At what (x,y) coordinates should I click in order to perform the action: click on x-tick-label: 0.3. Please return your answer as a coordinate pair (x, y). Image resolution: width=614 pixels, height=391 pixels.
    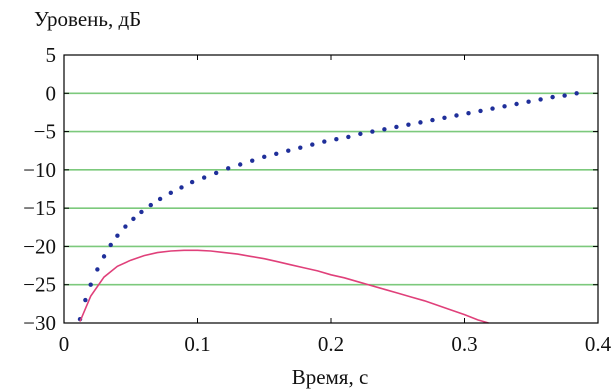
    Looking at the image, I should click on (464, 344).